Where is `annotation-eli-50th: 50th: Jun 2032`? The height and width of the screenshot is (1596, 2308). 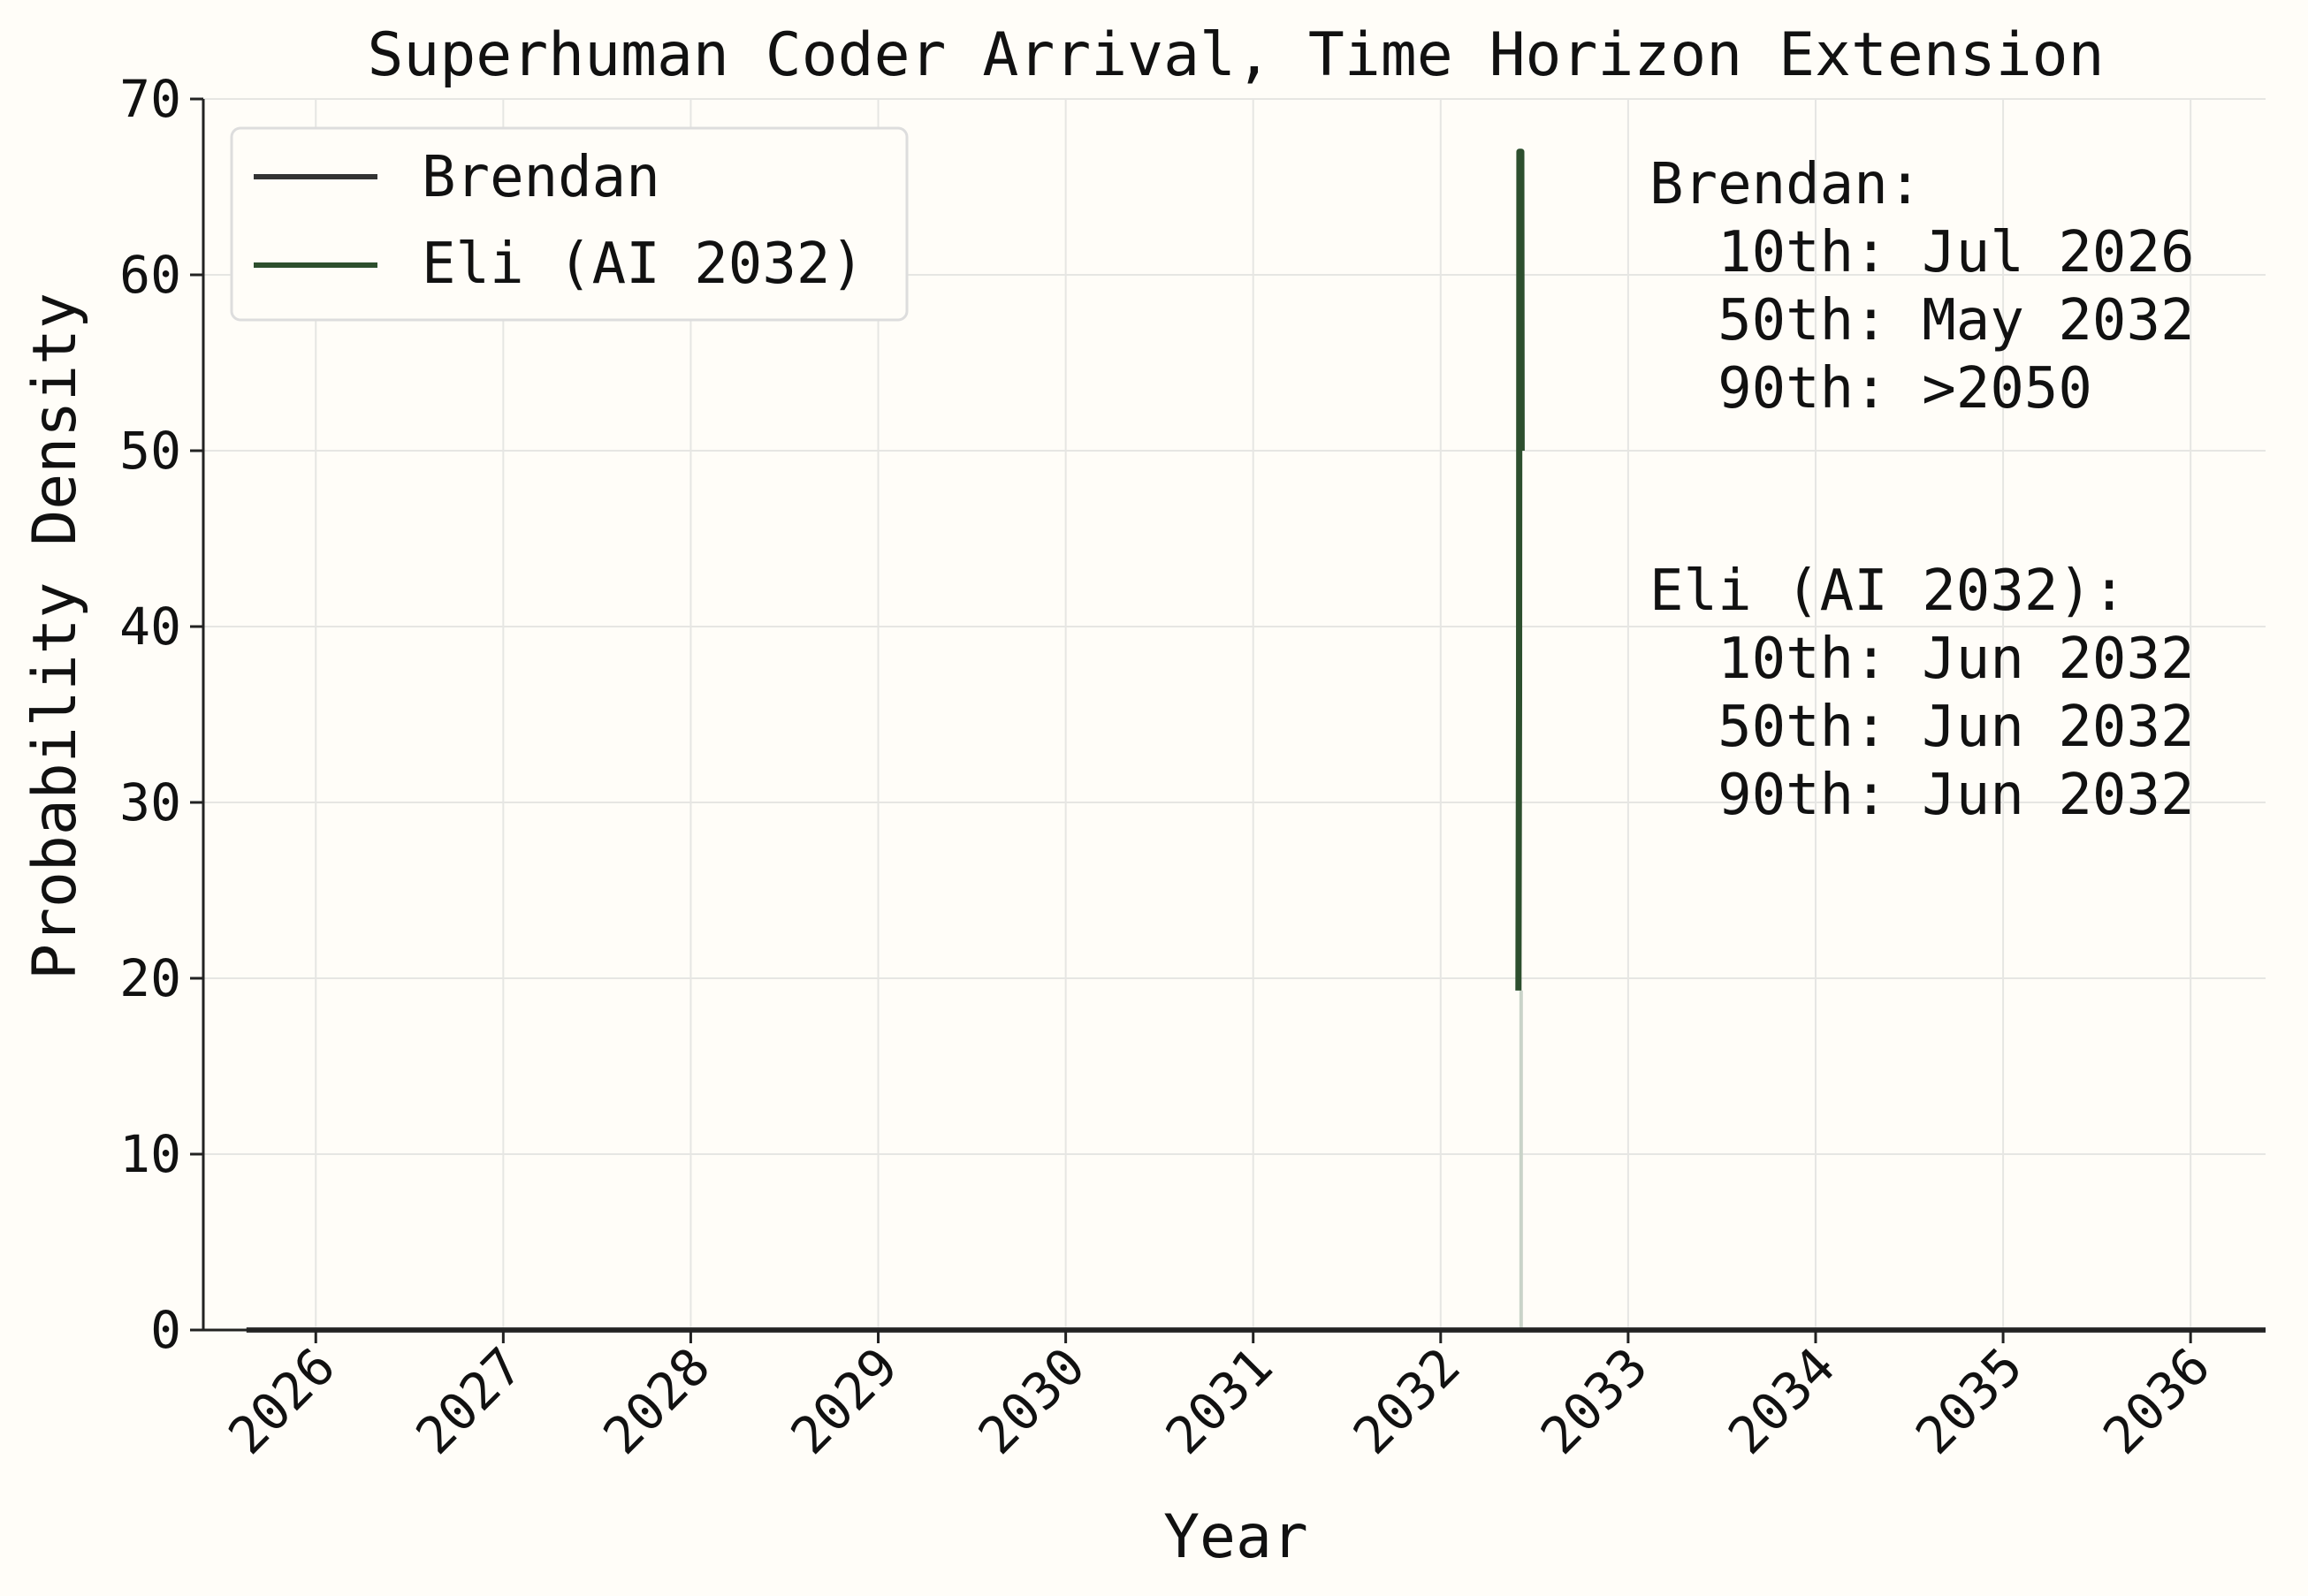
annotation-eli-50th: 50th: Jun 2032 is located at coordinates (1922, 727).